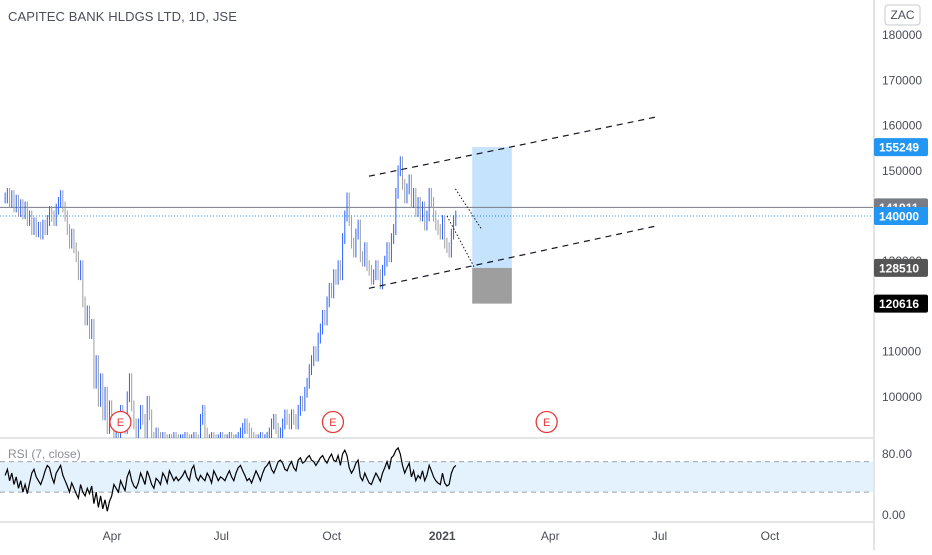  I want to click on price-label-text: 120616, so click(899, 304).